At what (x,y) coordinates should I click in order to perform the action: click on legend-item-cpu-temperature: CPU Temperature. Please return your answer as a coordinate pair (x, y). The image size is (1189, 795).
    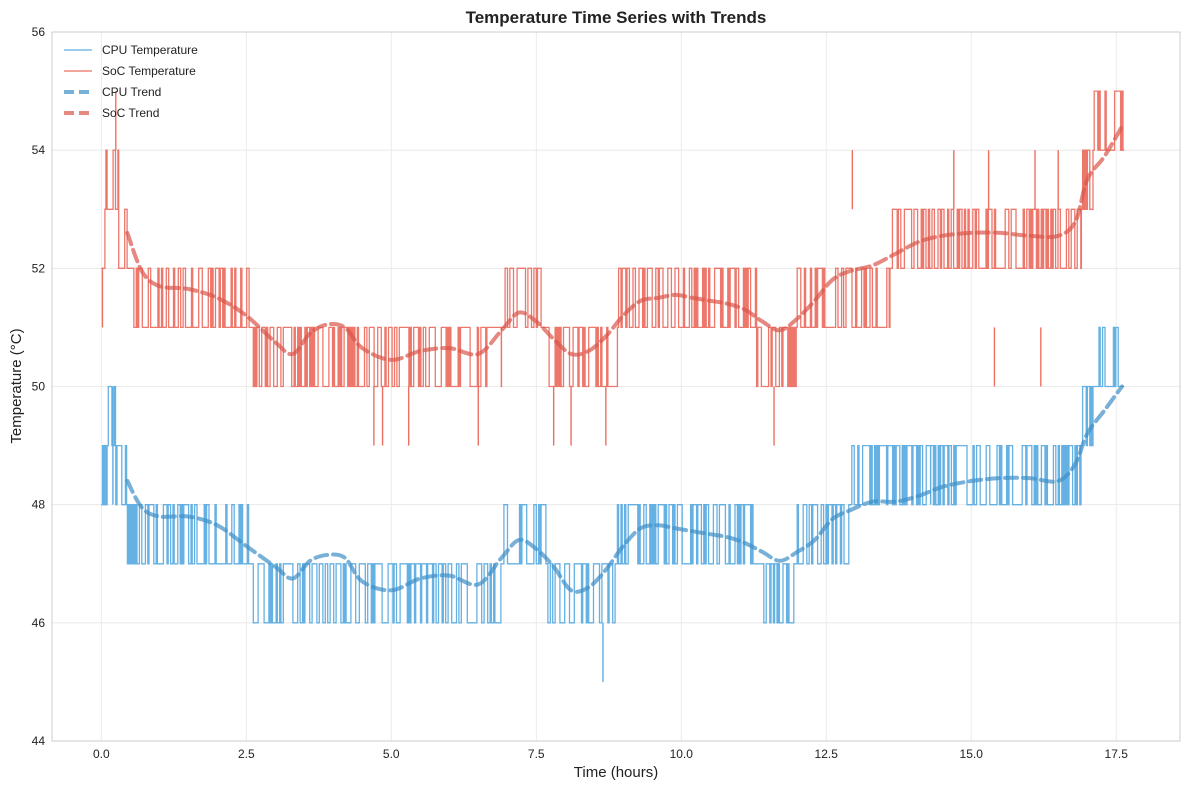
    Looking at the image, I should click on (131, 50).